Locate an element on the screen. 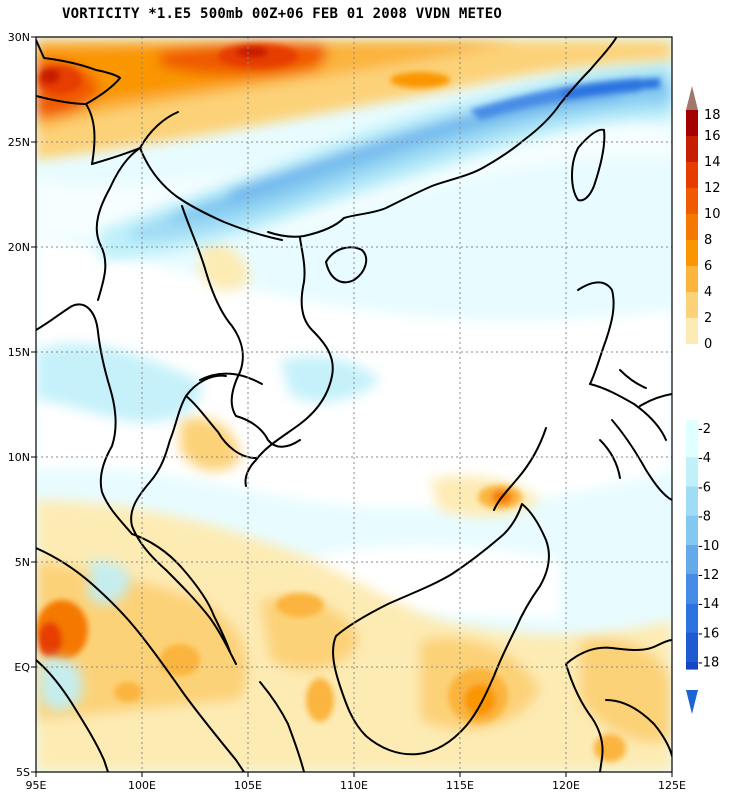  lat-label: 25N is located at coordinates (19, 142).